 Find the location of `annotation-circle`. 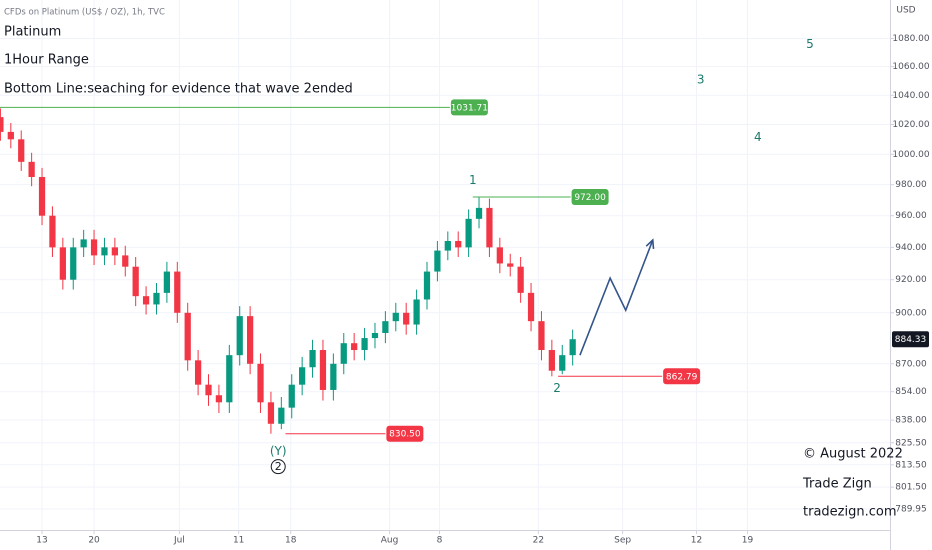

annotation-circle is located at coordinates (278, 467).